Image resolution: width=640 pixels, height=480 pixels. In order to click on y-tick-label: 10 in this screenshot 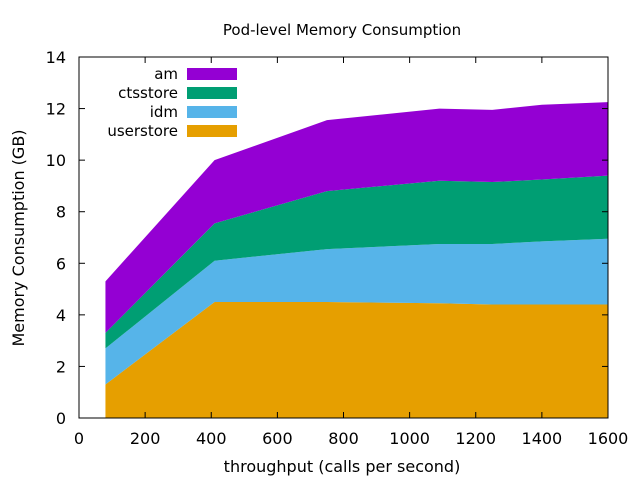, I will do `click(56, 160)`.